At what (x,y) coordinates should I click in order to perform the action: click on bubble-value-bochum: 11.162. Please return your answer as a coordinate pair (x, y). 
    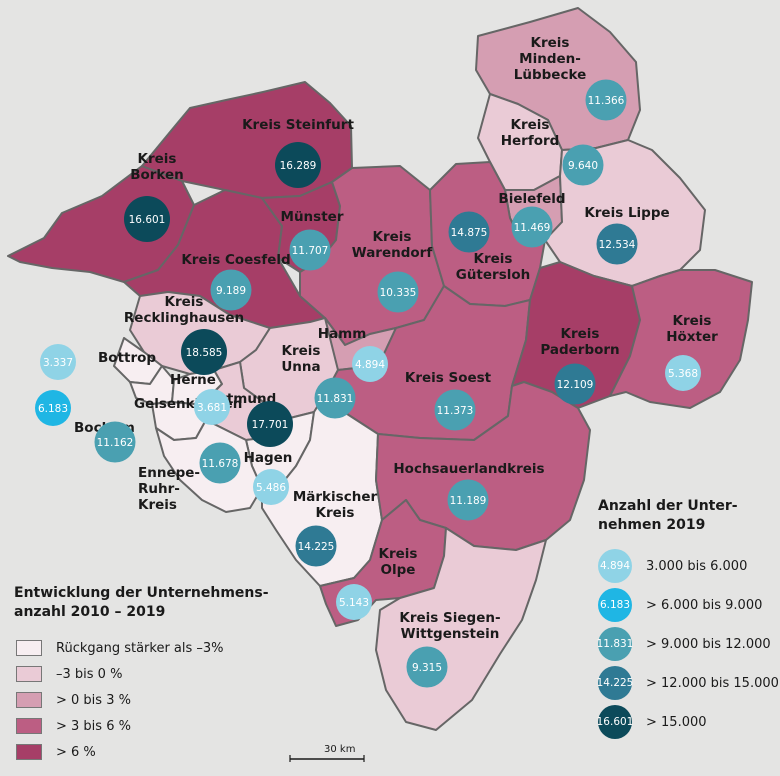
    Looking at the image, I should click on (115, 443).